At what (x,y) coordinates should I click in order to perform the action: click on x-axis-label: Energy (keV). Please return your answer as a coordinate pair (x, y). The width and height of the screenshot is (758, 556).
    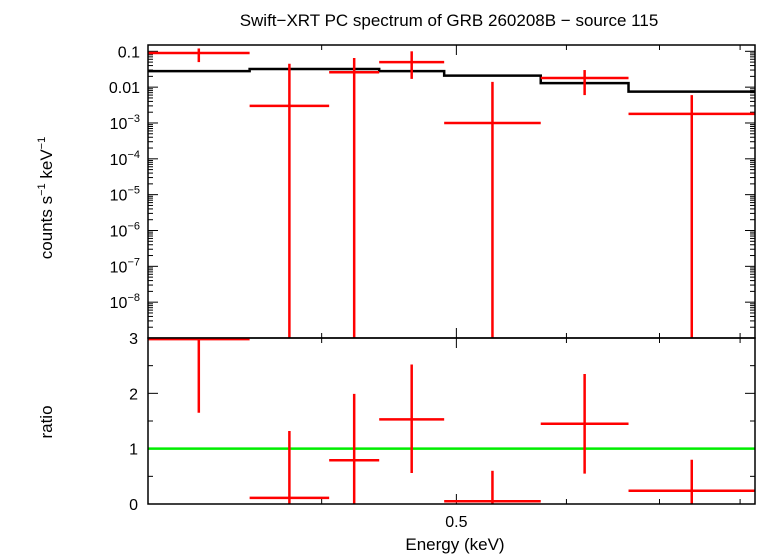
    Looking at the image, I should click on (454, 544).